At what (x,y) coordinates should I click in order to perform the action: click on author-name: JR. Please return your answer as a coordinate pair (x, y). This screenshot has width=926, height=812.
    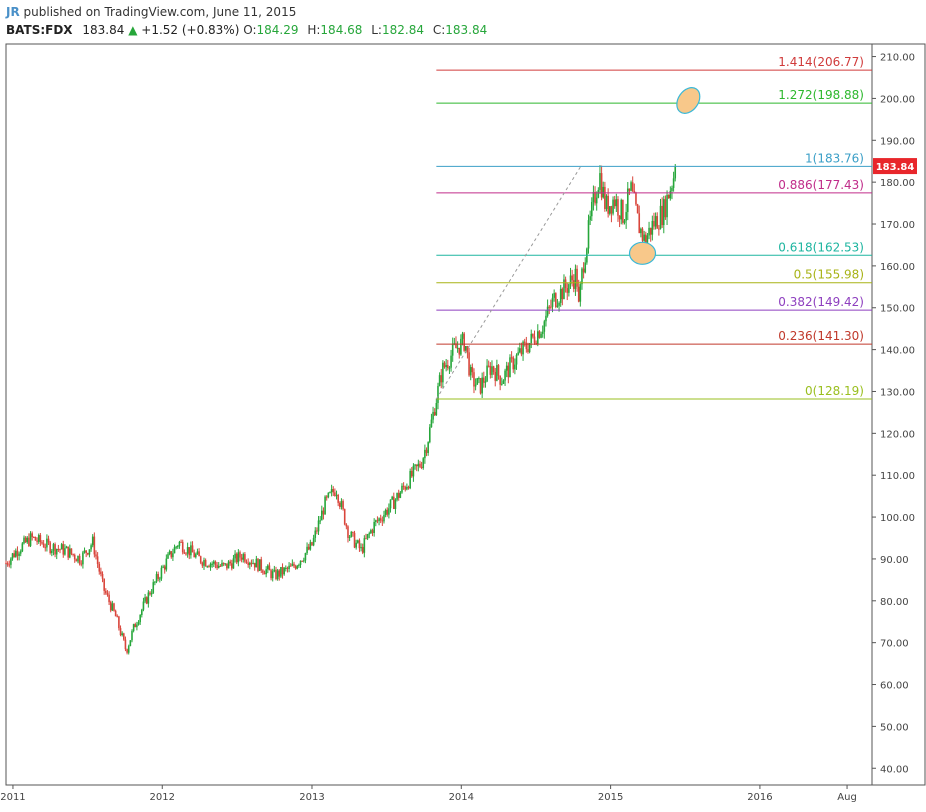
    Looking at the image, I should click on (13, 12).